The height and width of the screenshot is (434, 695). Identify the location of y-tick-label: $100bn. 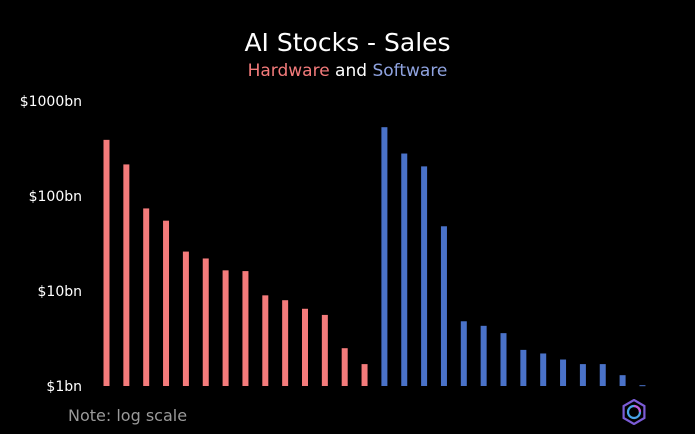
(55, 197).